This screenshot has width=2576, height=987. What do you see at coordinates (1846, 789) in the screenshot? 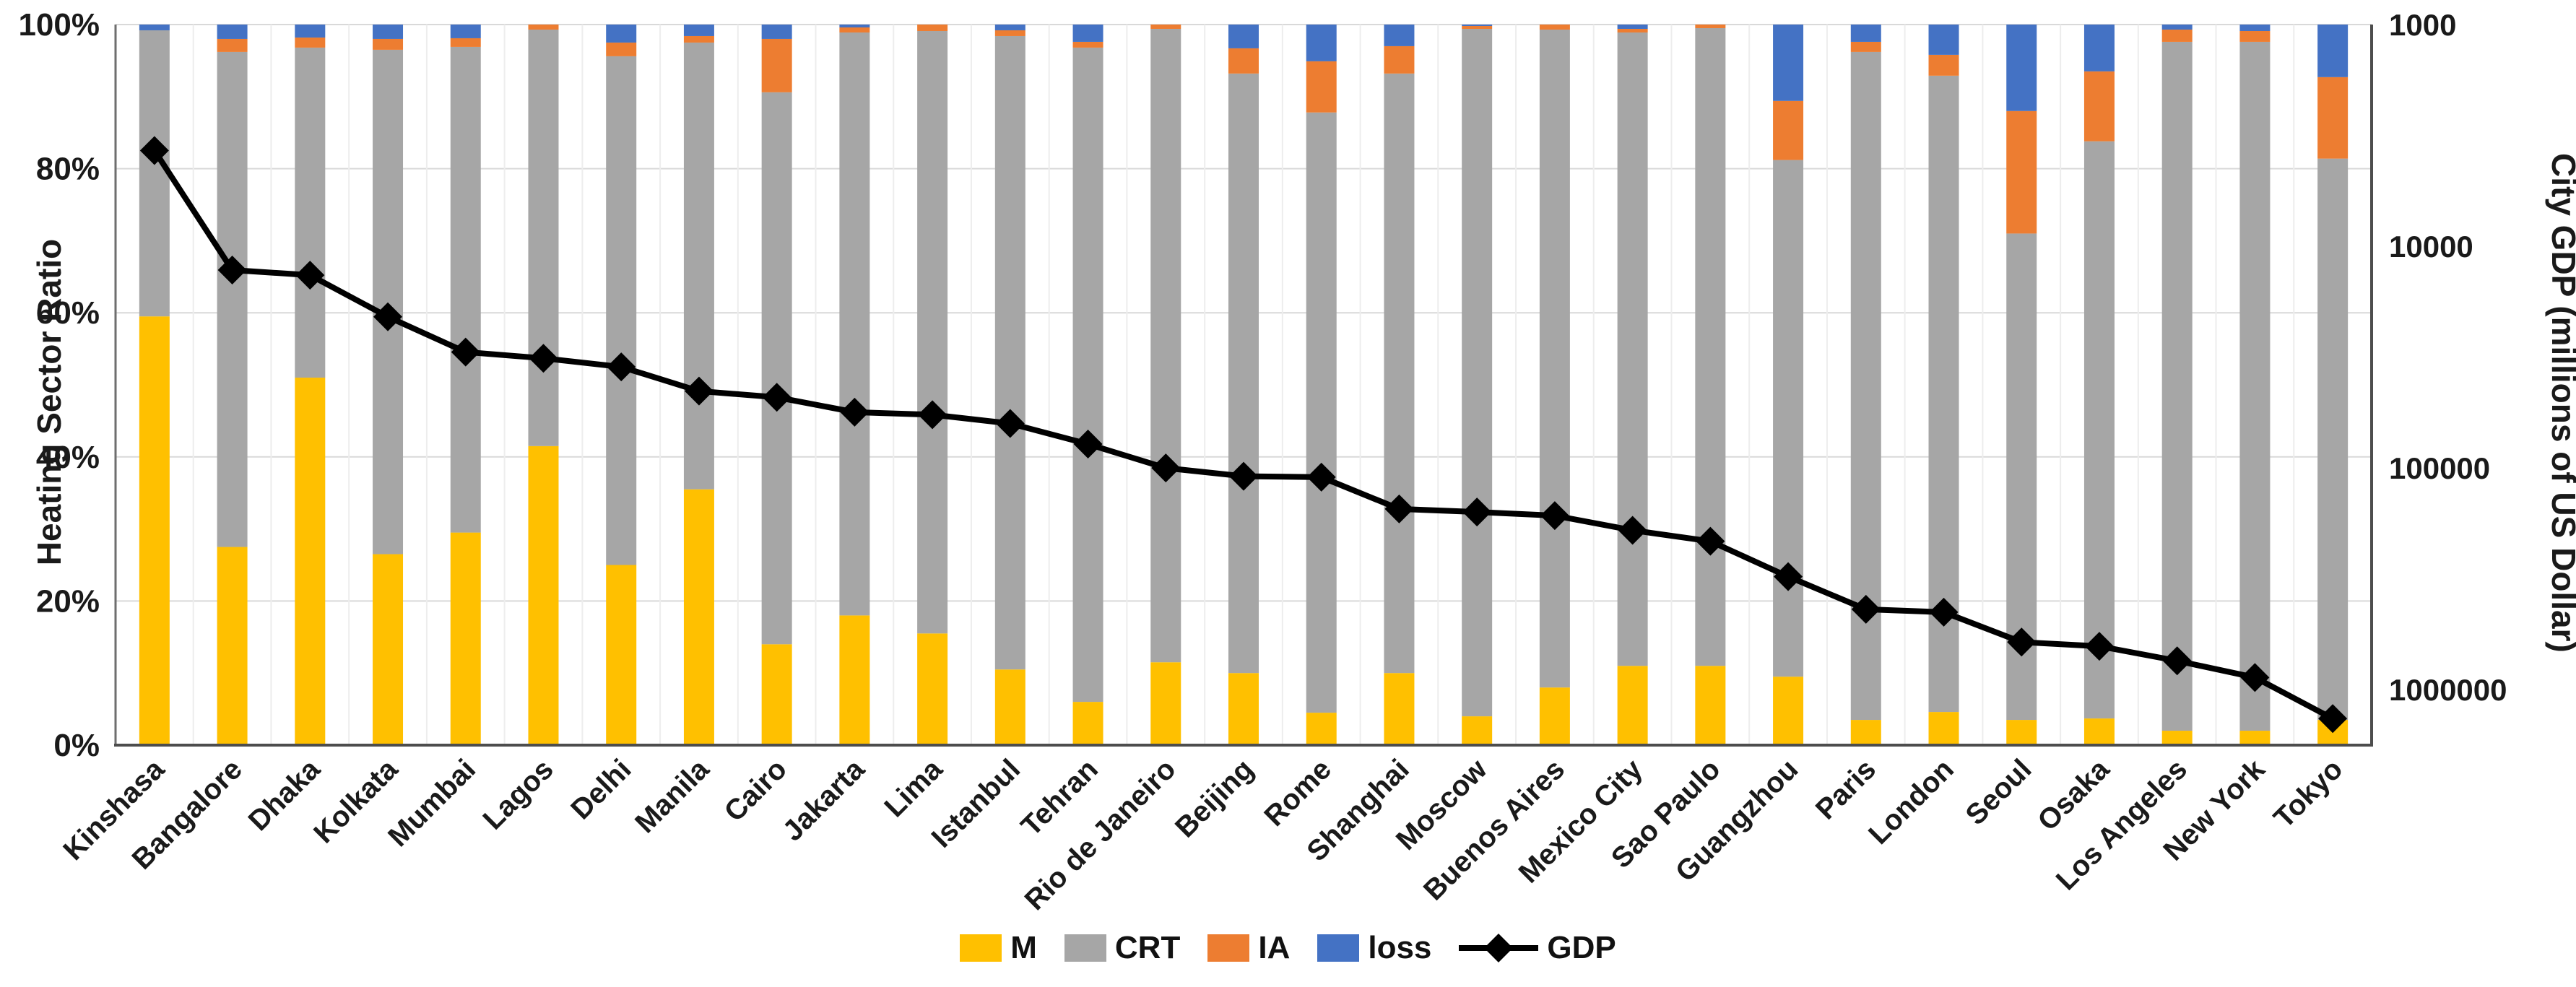
I see `x-axis-category-label: Paris` at bounding box center [1846, 789].